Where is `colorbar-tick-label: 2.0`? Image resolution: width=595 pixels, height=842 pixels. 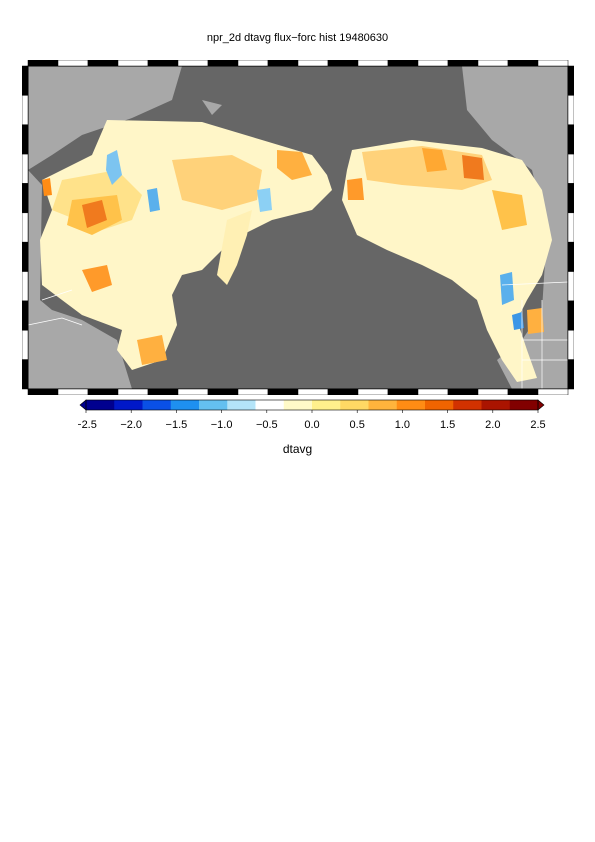 colorbar-tick-label: 2.0 is located at coordinates (492, 425).